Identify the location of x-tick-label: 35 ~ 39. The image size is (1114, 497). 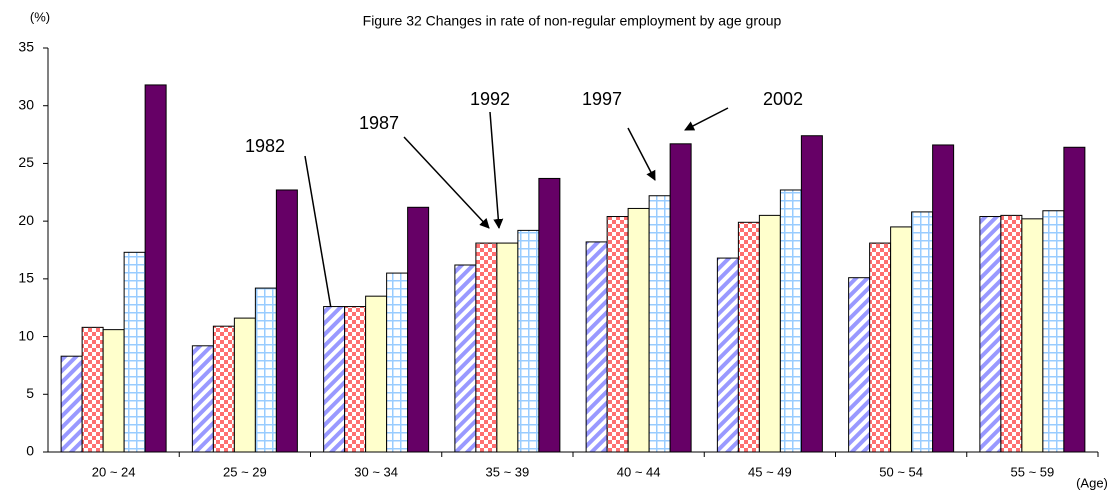
(508, 471).